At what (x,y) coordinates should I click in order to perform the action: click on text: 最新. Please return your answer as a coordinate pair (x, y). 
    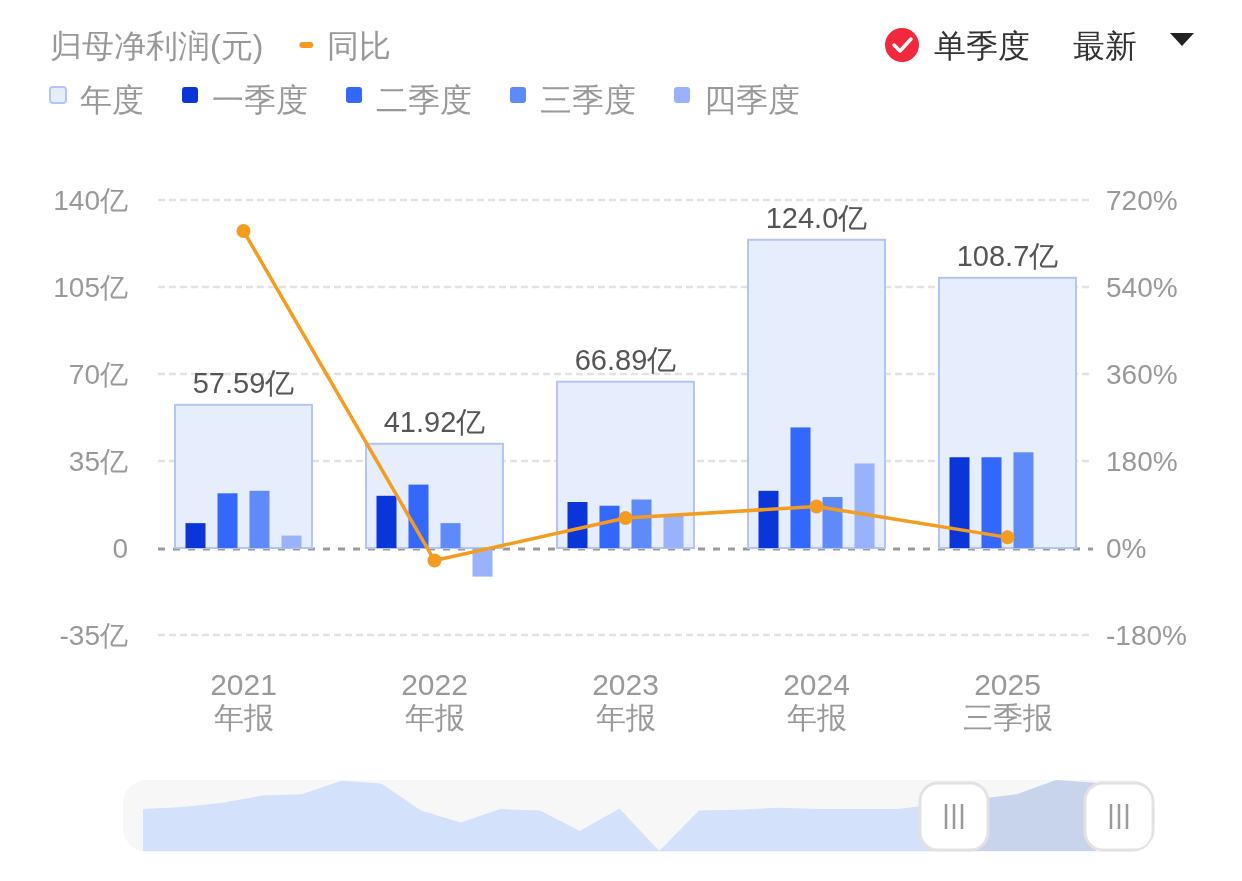
    Looking at the image, I should click on (1105, 46).